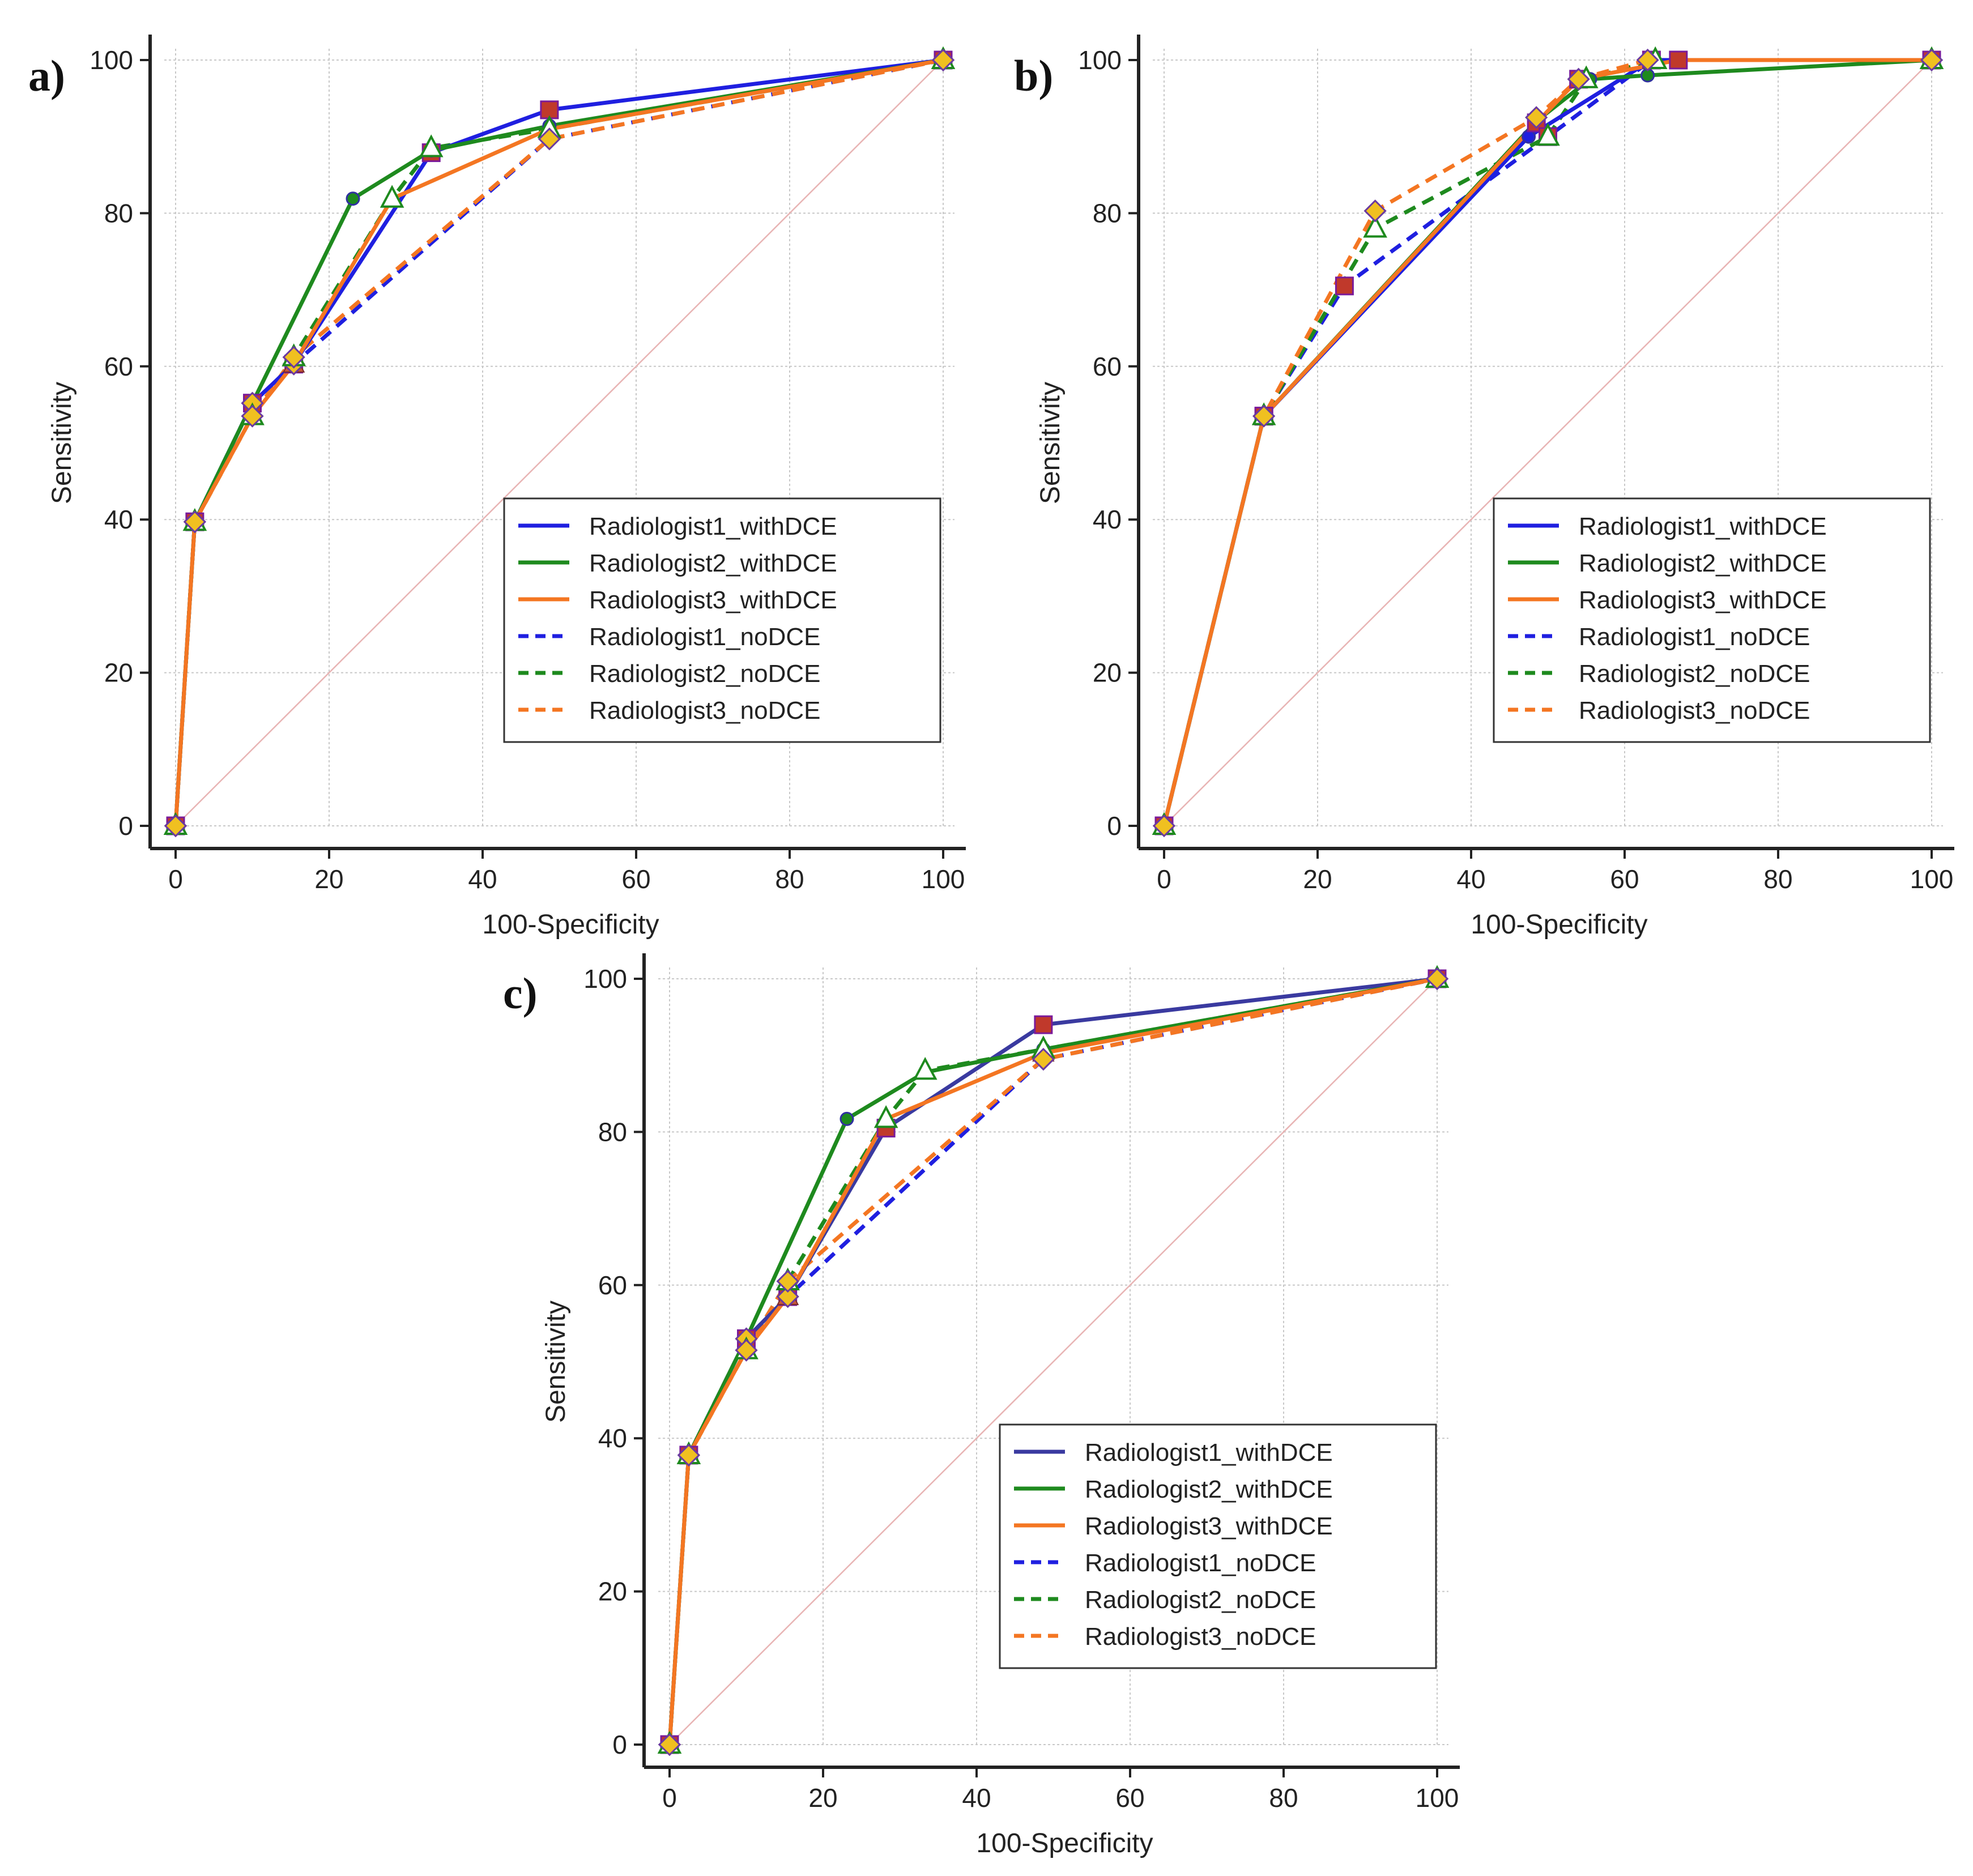 The height and width of the screenshot is (1876, 1973). What do you see at coordinates (520, 993) in the screenshot?
I see `panel-letter: c)` at bounding box center [520, 993].